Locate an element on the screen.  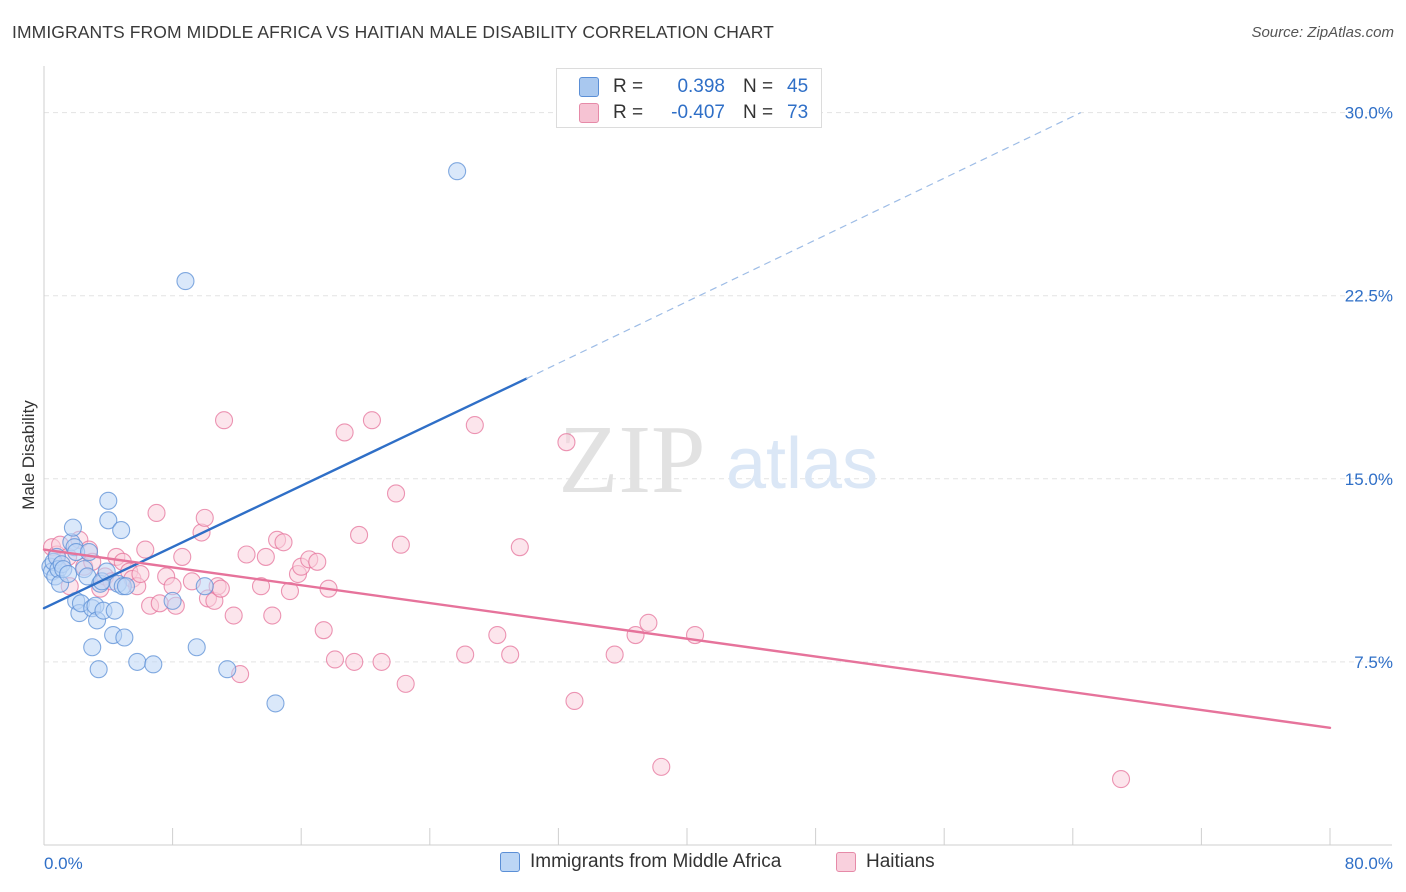
x-tick-label-max: 80.0% is located at coordinates (1369, 863).